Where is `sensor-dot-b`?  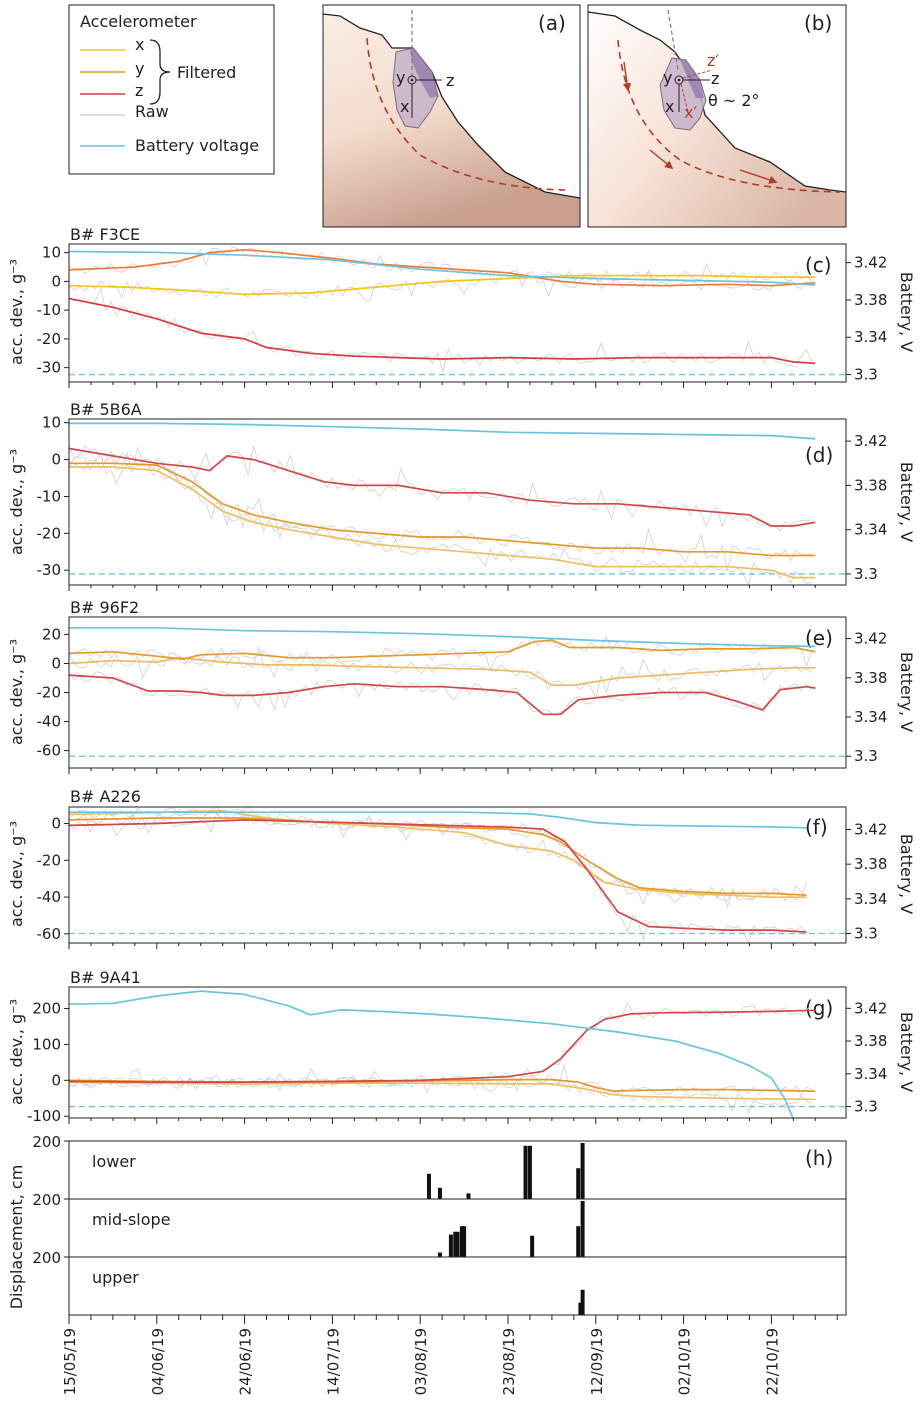
sensor-dot-b is located at coordinates (679, 80).